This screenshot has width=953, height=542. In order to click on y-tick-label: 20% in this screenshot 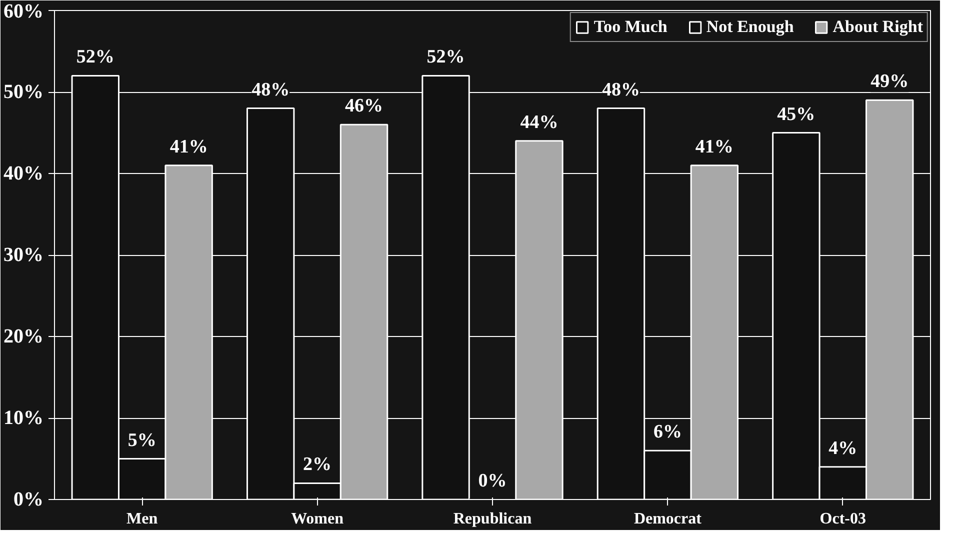, I will do `click(24, 337)`.